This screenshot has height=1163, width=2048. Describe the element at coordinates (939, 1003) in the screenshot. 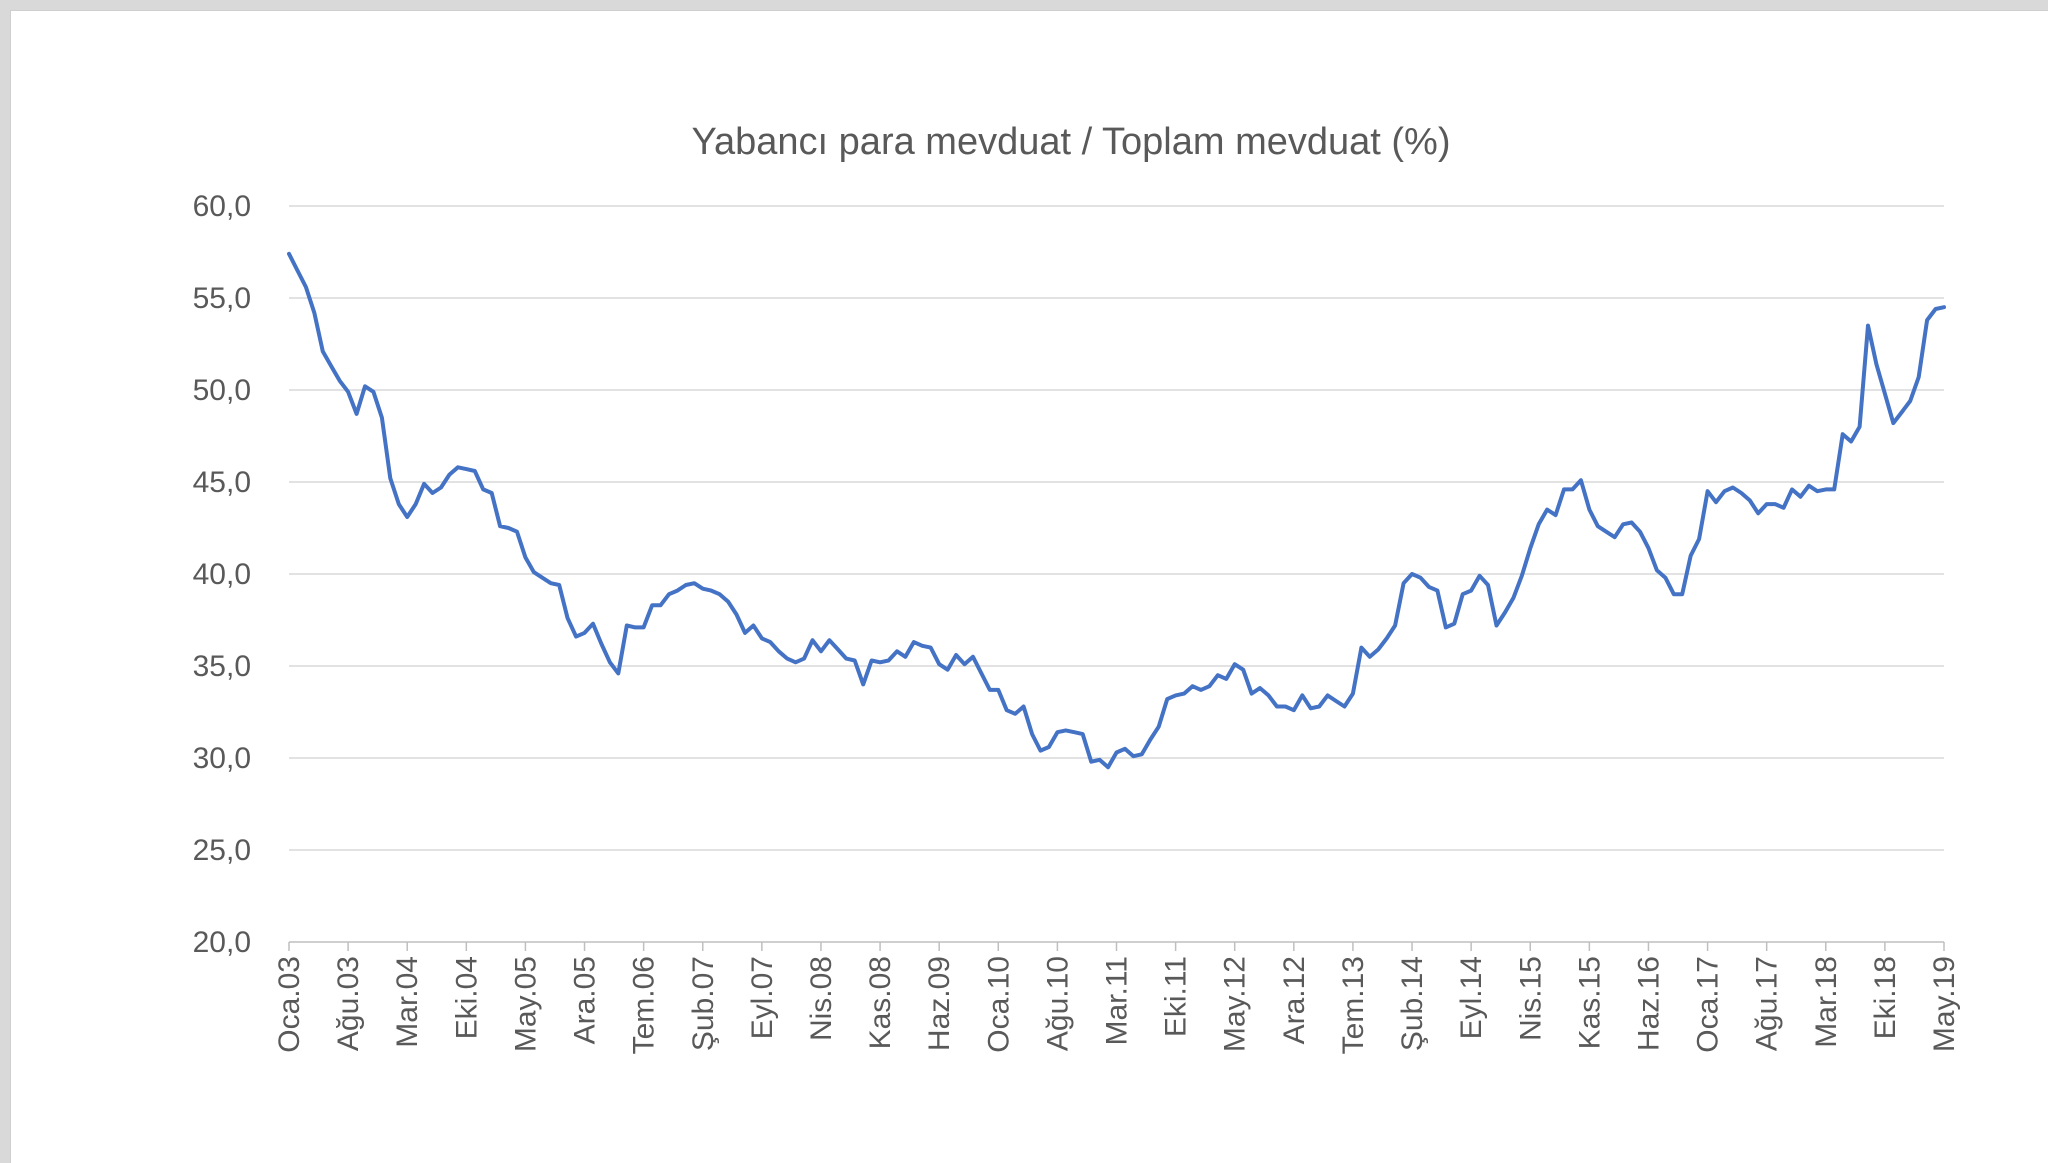

I see `x-tick-label: Haz.09` at that location.